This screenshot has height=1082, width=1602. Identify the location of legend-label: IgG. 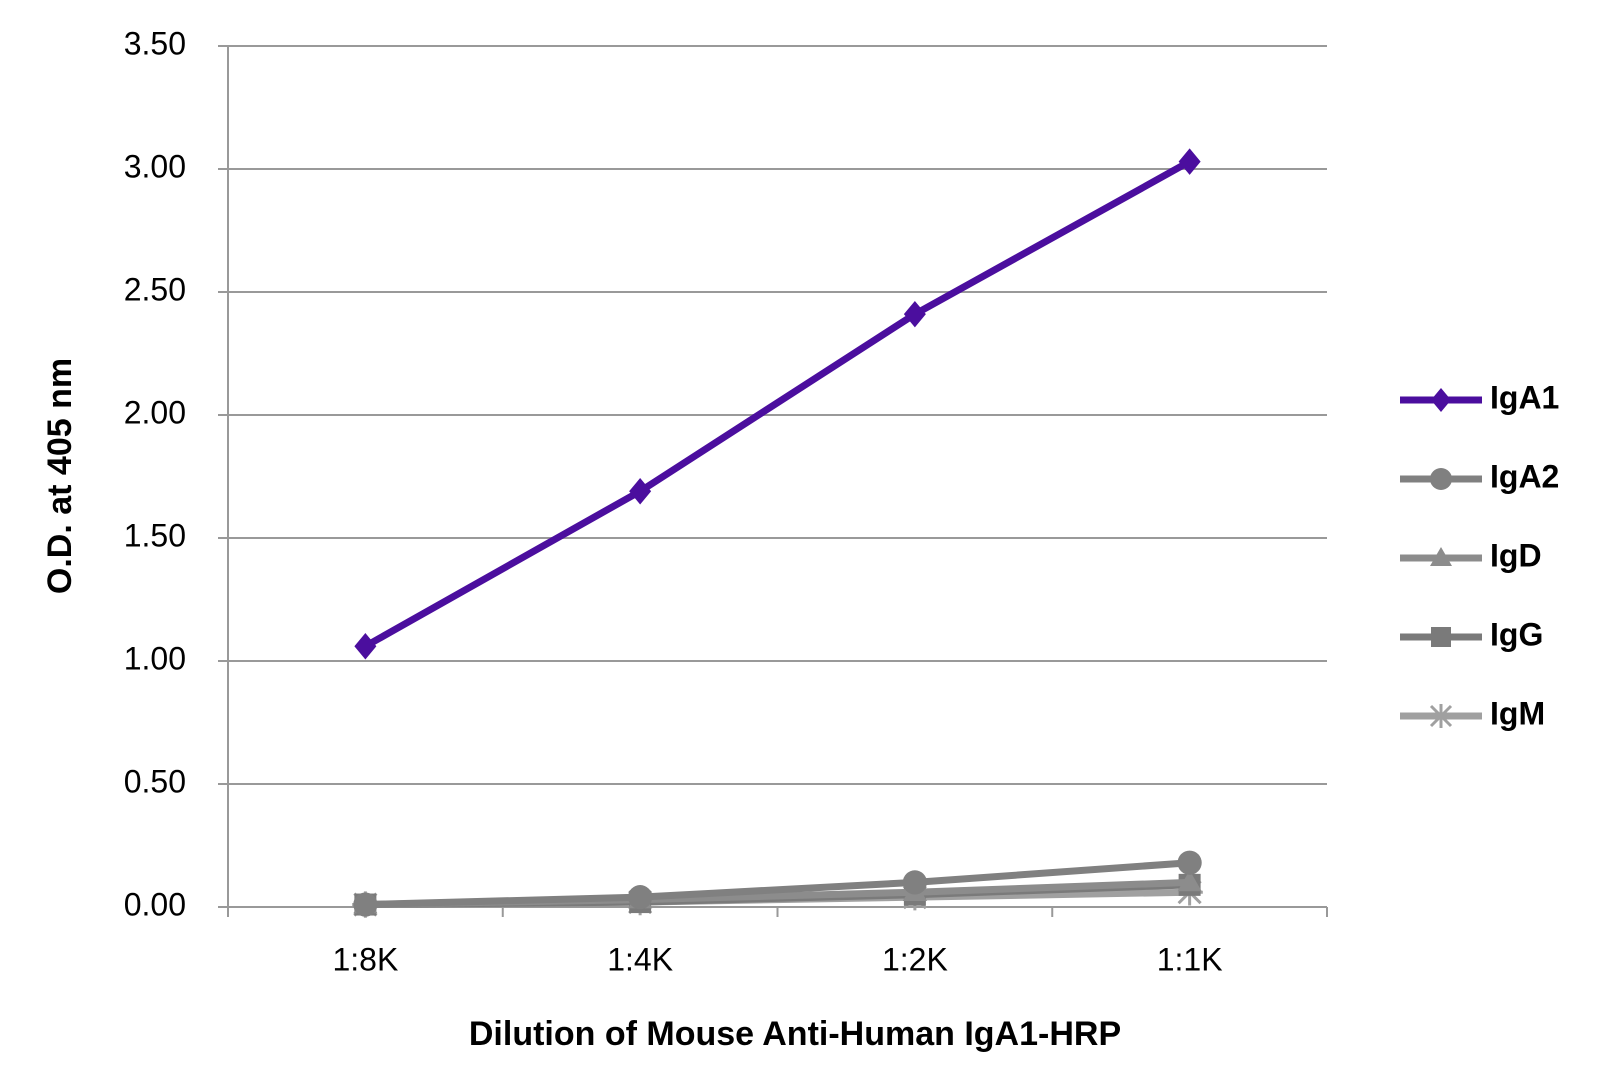
(1516, 634).